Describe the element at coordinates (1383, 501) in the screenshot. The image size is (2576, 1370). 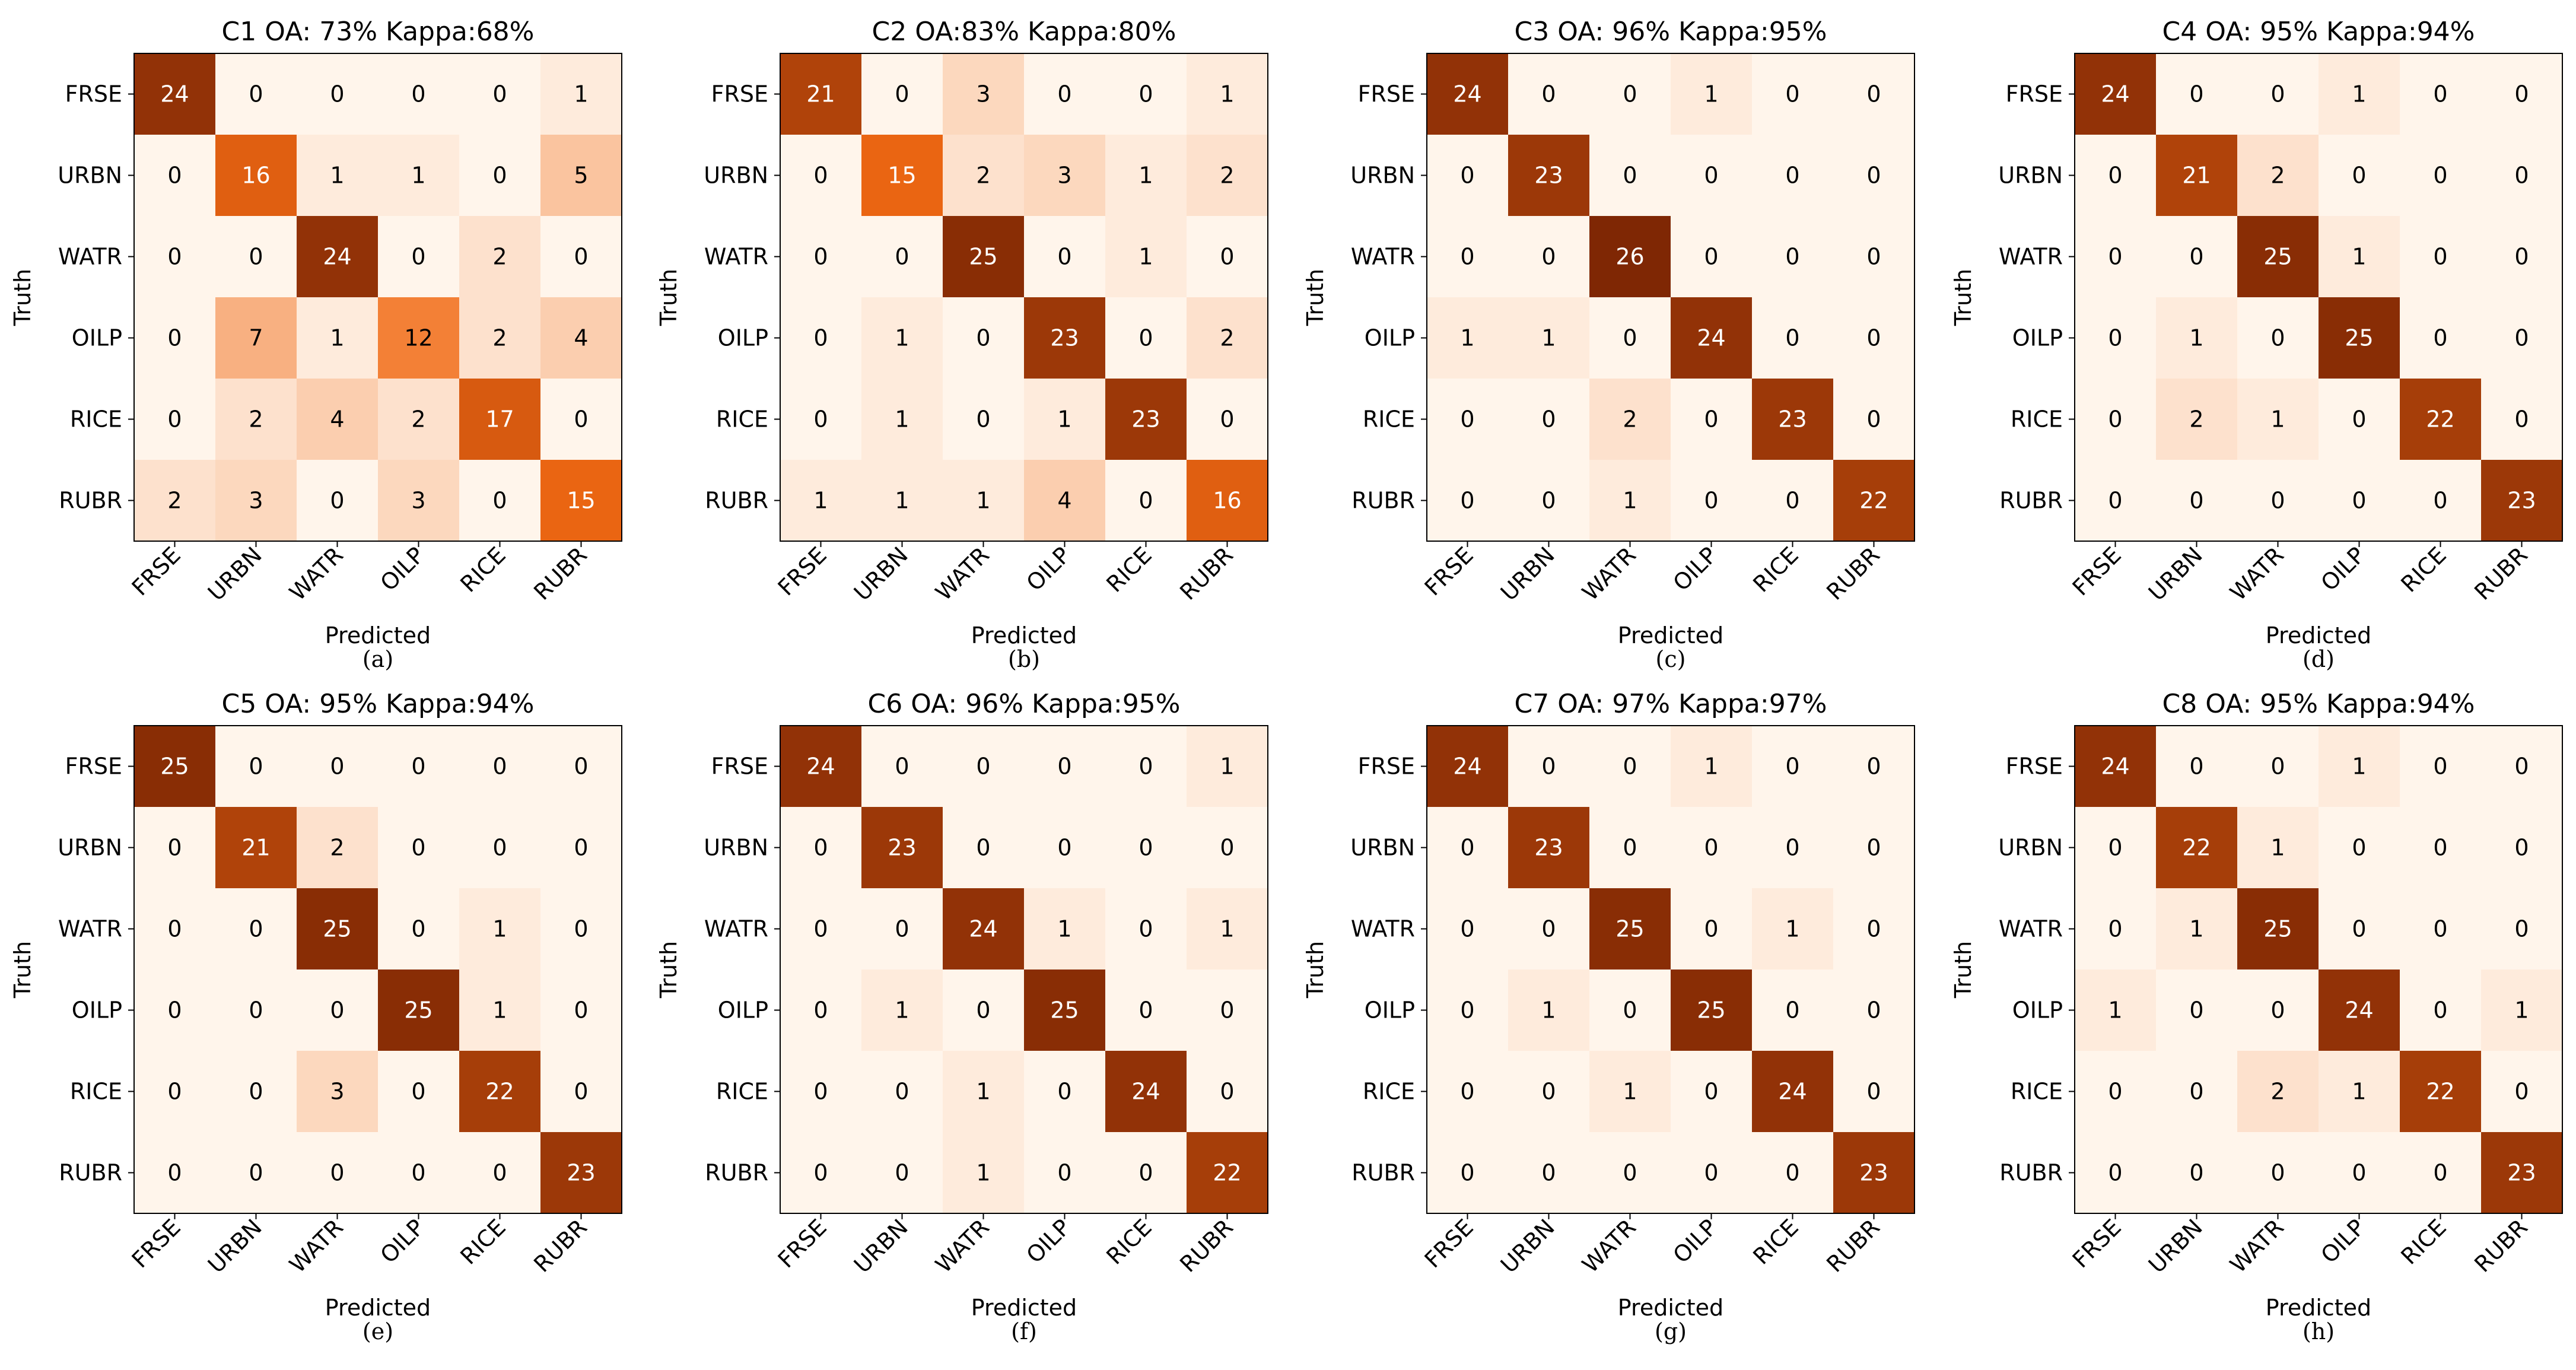
I see `y-tick-label: RUBR` at that location.